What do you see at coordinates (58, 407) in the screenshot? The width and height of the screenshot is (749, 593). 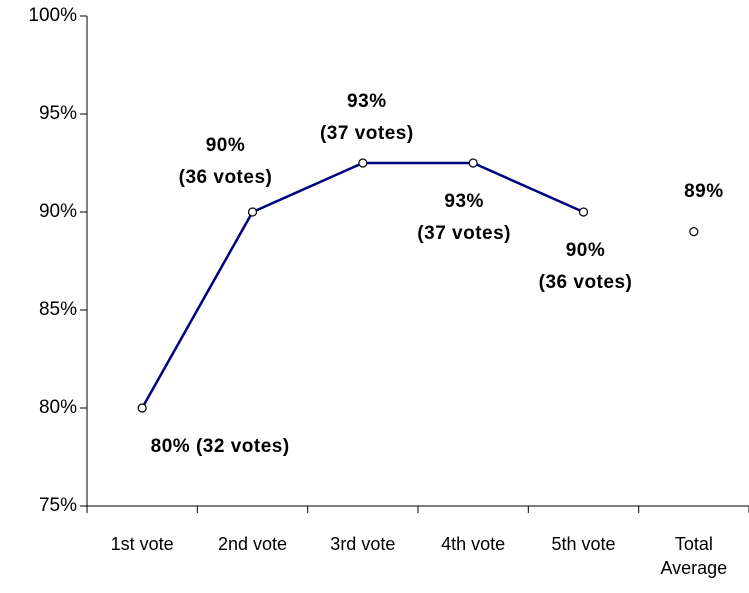 I see `y-tick-label: 80%` at bounding box center [58, 407].